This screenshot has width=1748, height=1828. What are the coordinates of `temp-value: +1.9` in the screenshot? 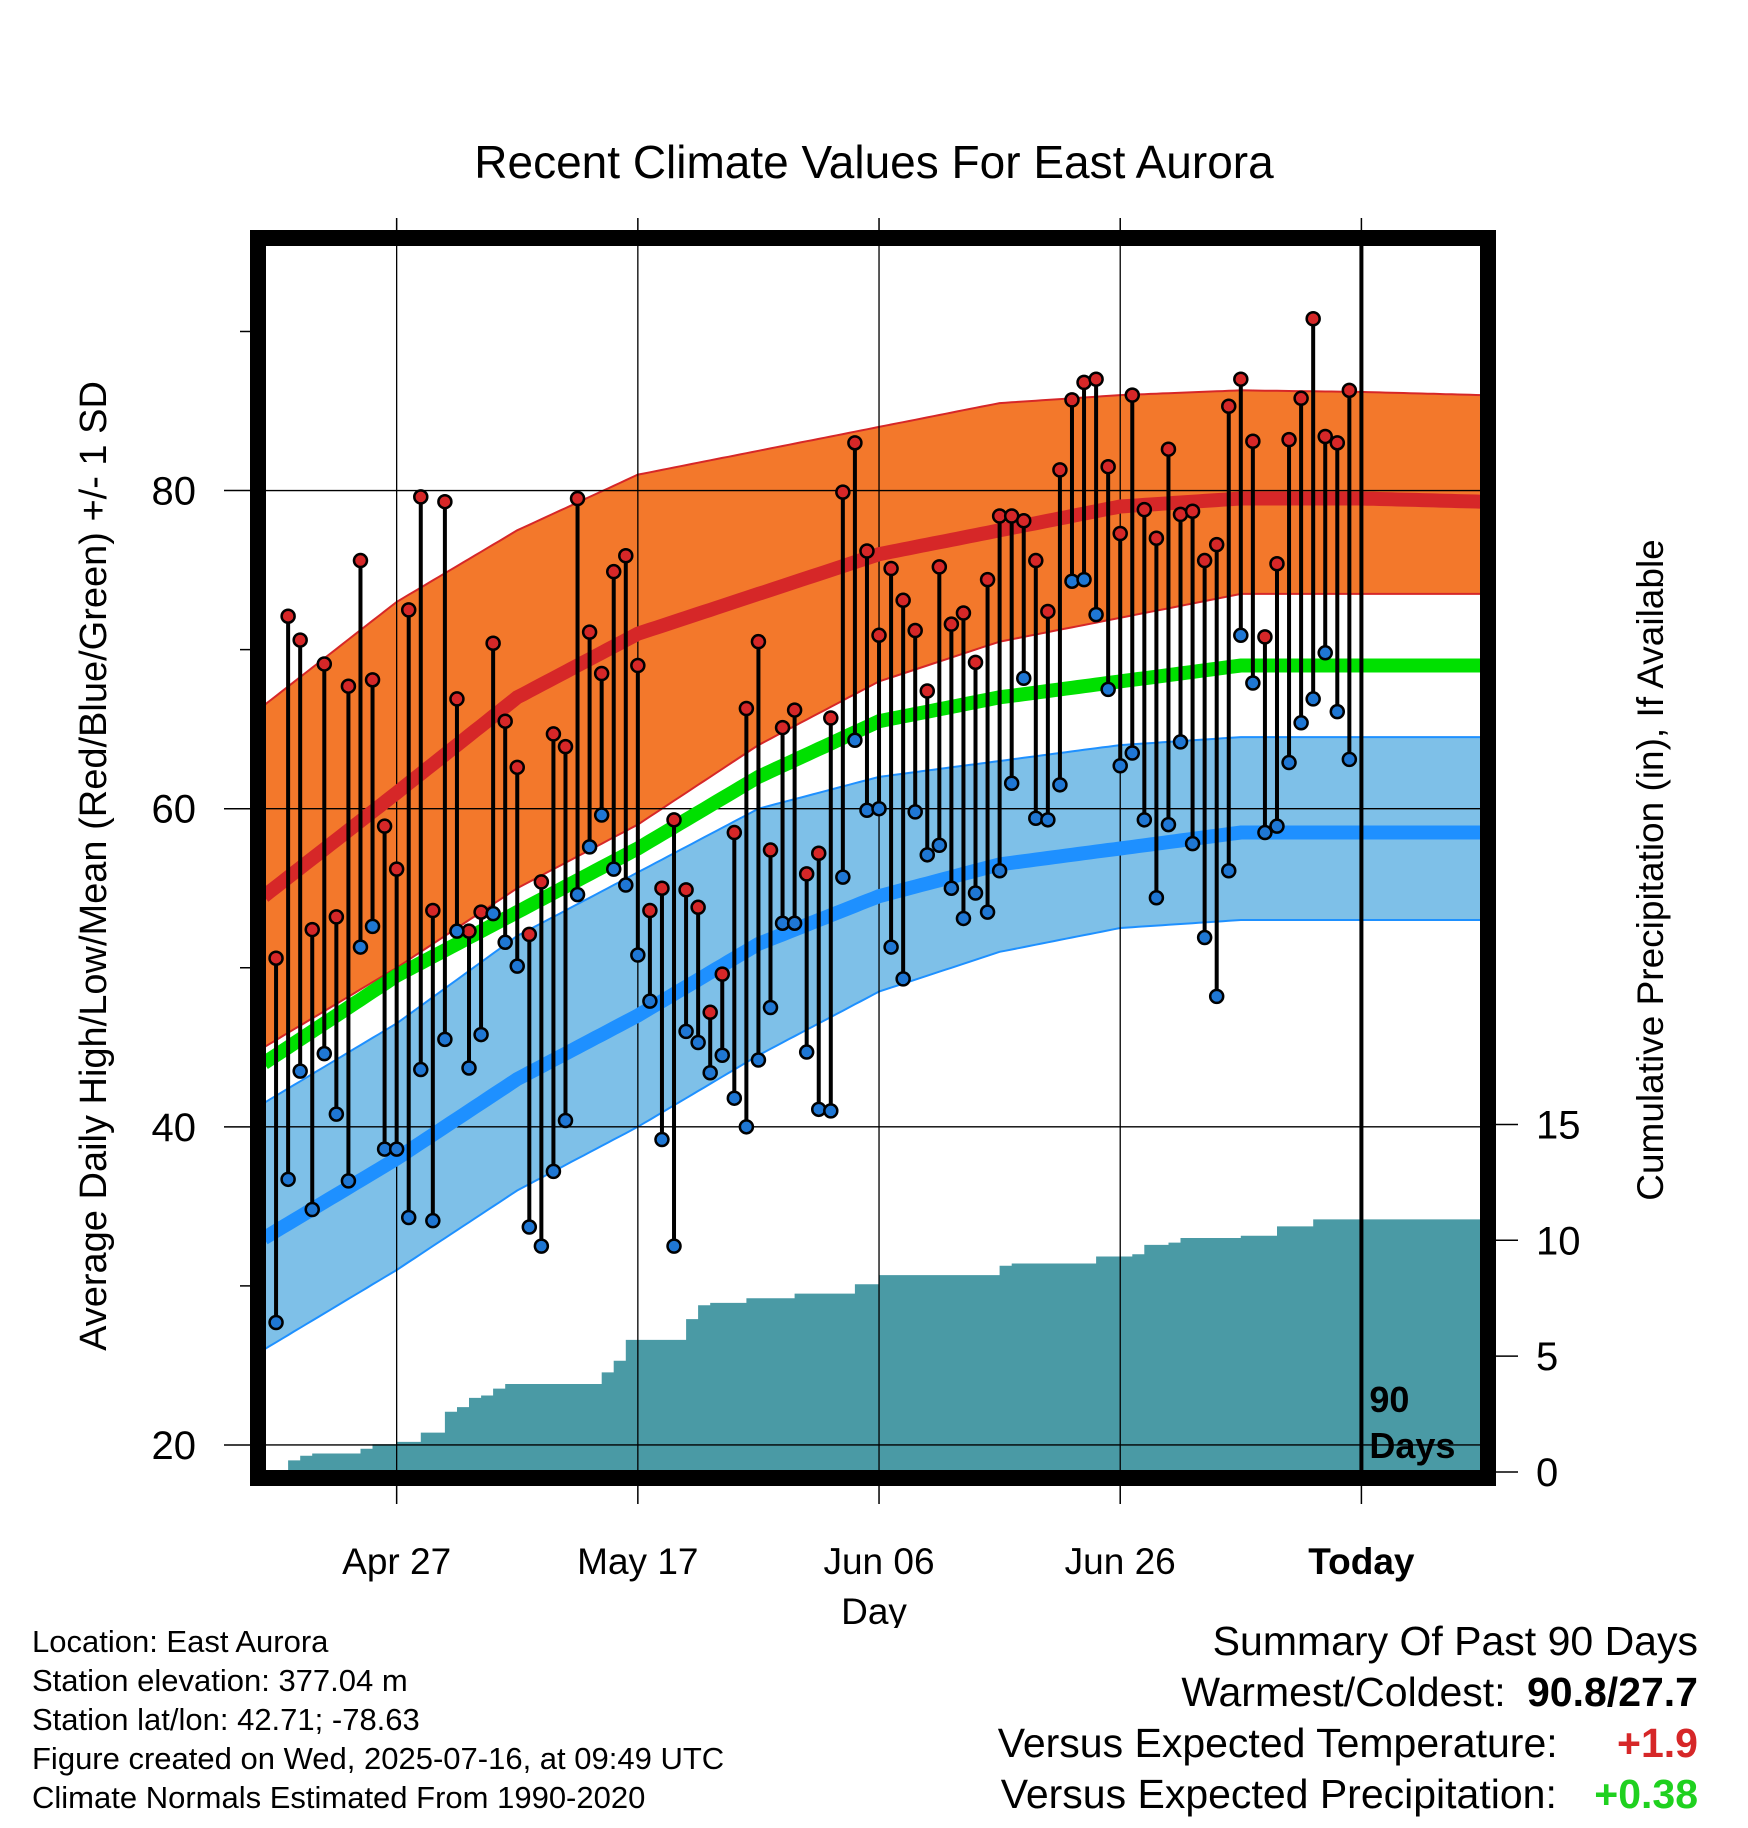 It's located at (1657, 1743).